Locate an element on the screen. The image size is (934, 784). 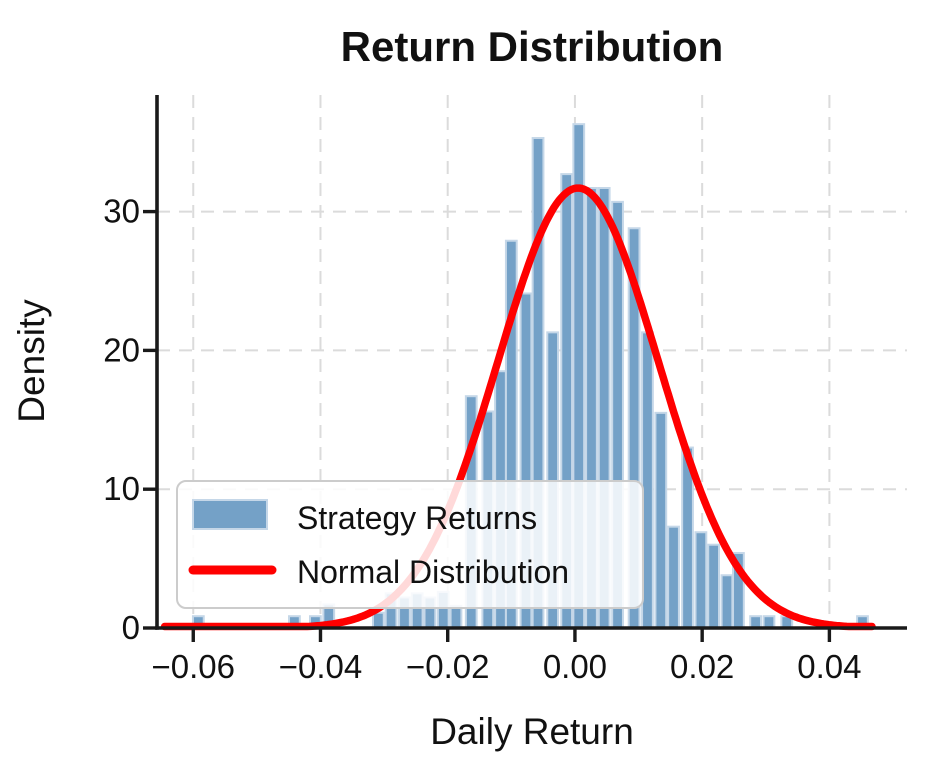
legend-label-strategy-returns: Strategy Returns is located at coordinates (417, 518).